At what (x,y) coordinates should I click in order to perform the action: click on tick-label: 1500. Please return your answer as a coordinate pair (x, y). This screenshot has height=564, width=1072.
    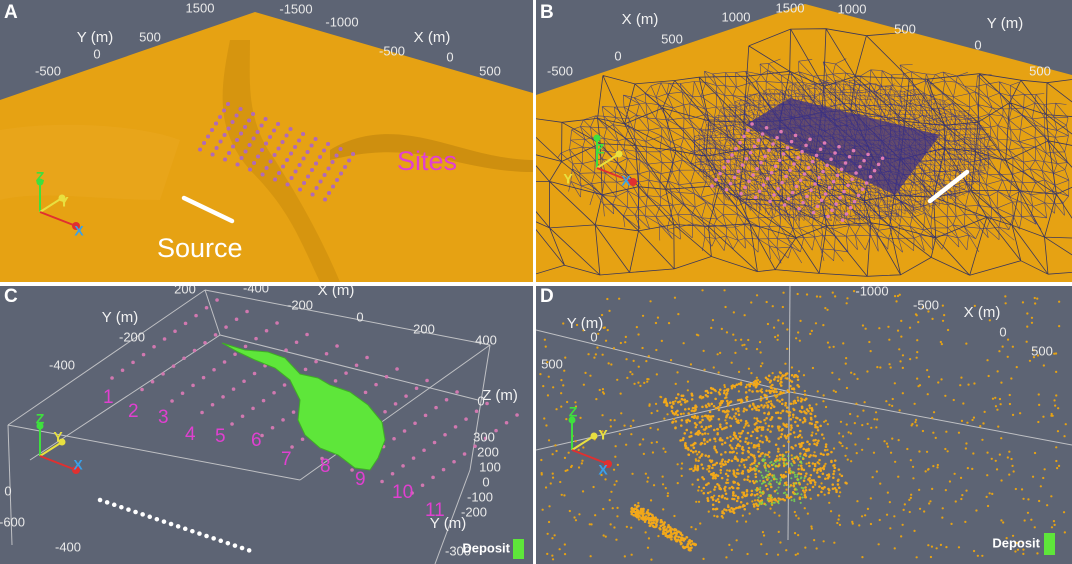
    Looking at the image, I should click on (200, 7).